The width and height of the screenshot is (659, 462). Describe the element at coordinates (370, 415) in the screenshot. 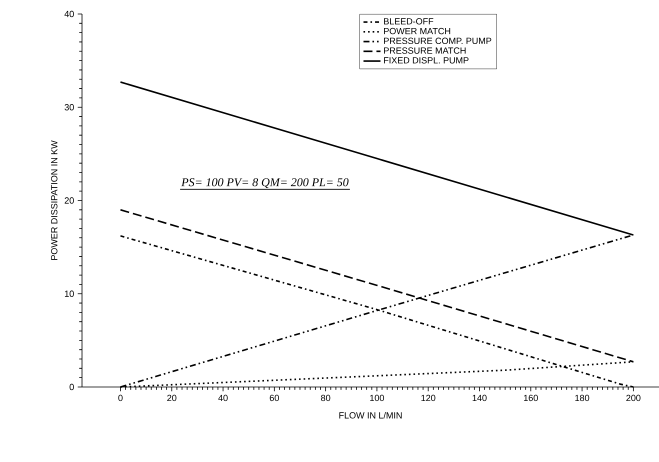

I see `x-axis-title: FLOW IN L/MIN` at that location.